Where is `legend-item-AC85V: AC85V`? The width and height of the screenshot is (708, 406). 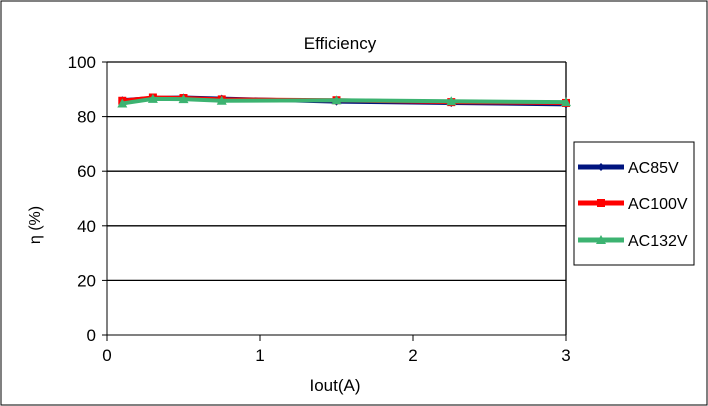 legend-item-AC85V: AC85V is located at coordinates (628, 168).